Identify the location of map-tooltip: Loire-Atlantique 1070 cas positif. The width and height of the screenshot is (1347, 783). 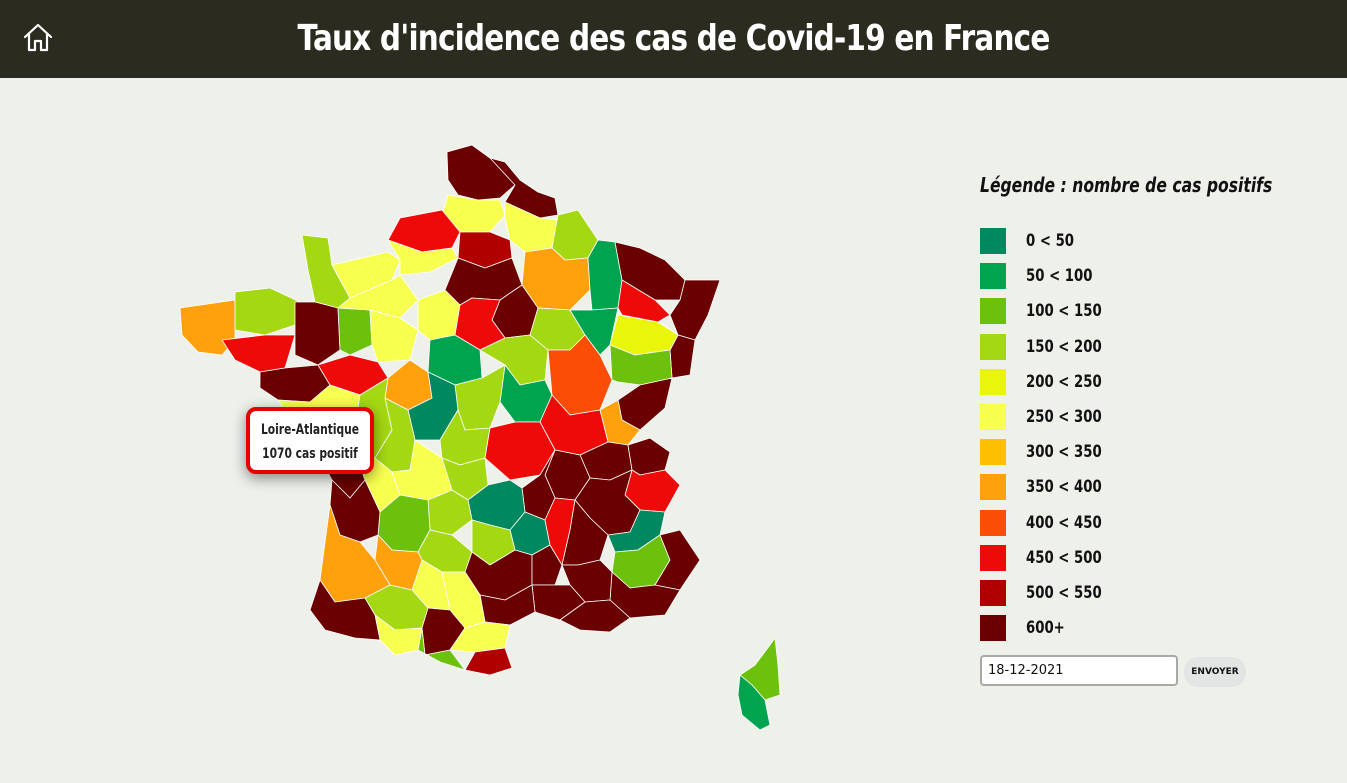
(310, 440).